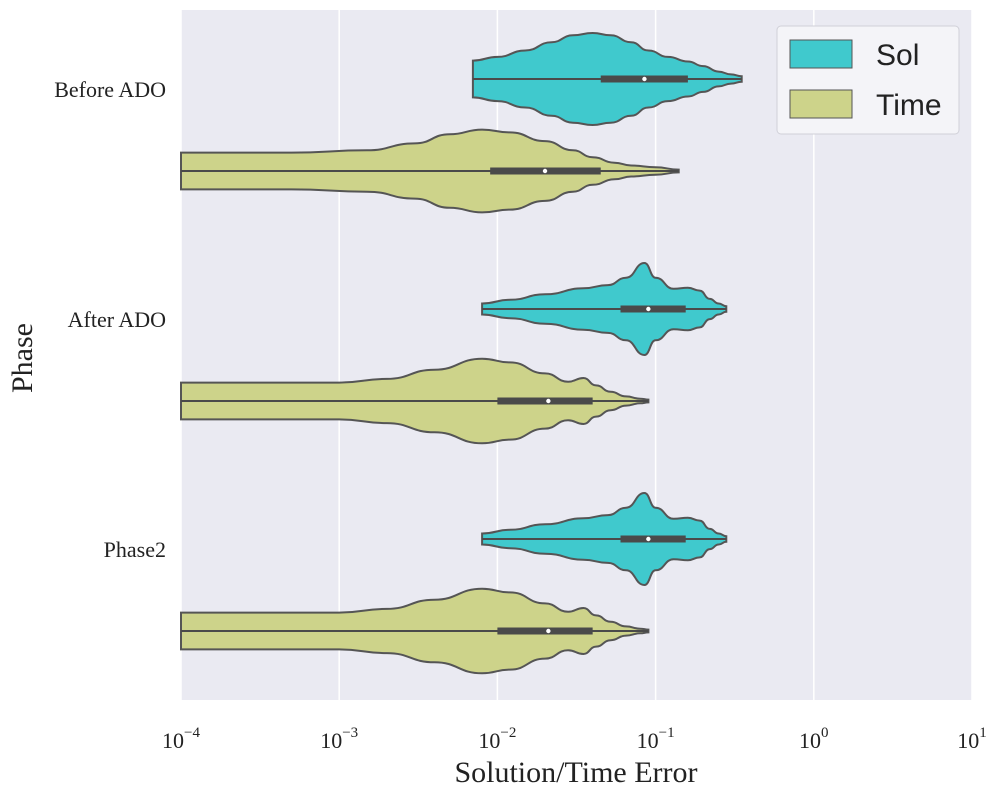 This screenshot has width=1000, height=800. Describe the element at coordinates (497, 739) in the screenshot. I see `x-tick-label: 10⁻²` at that location.